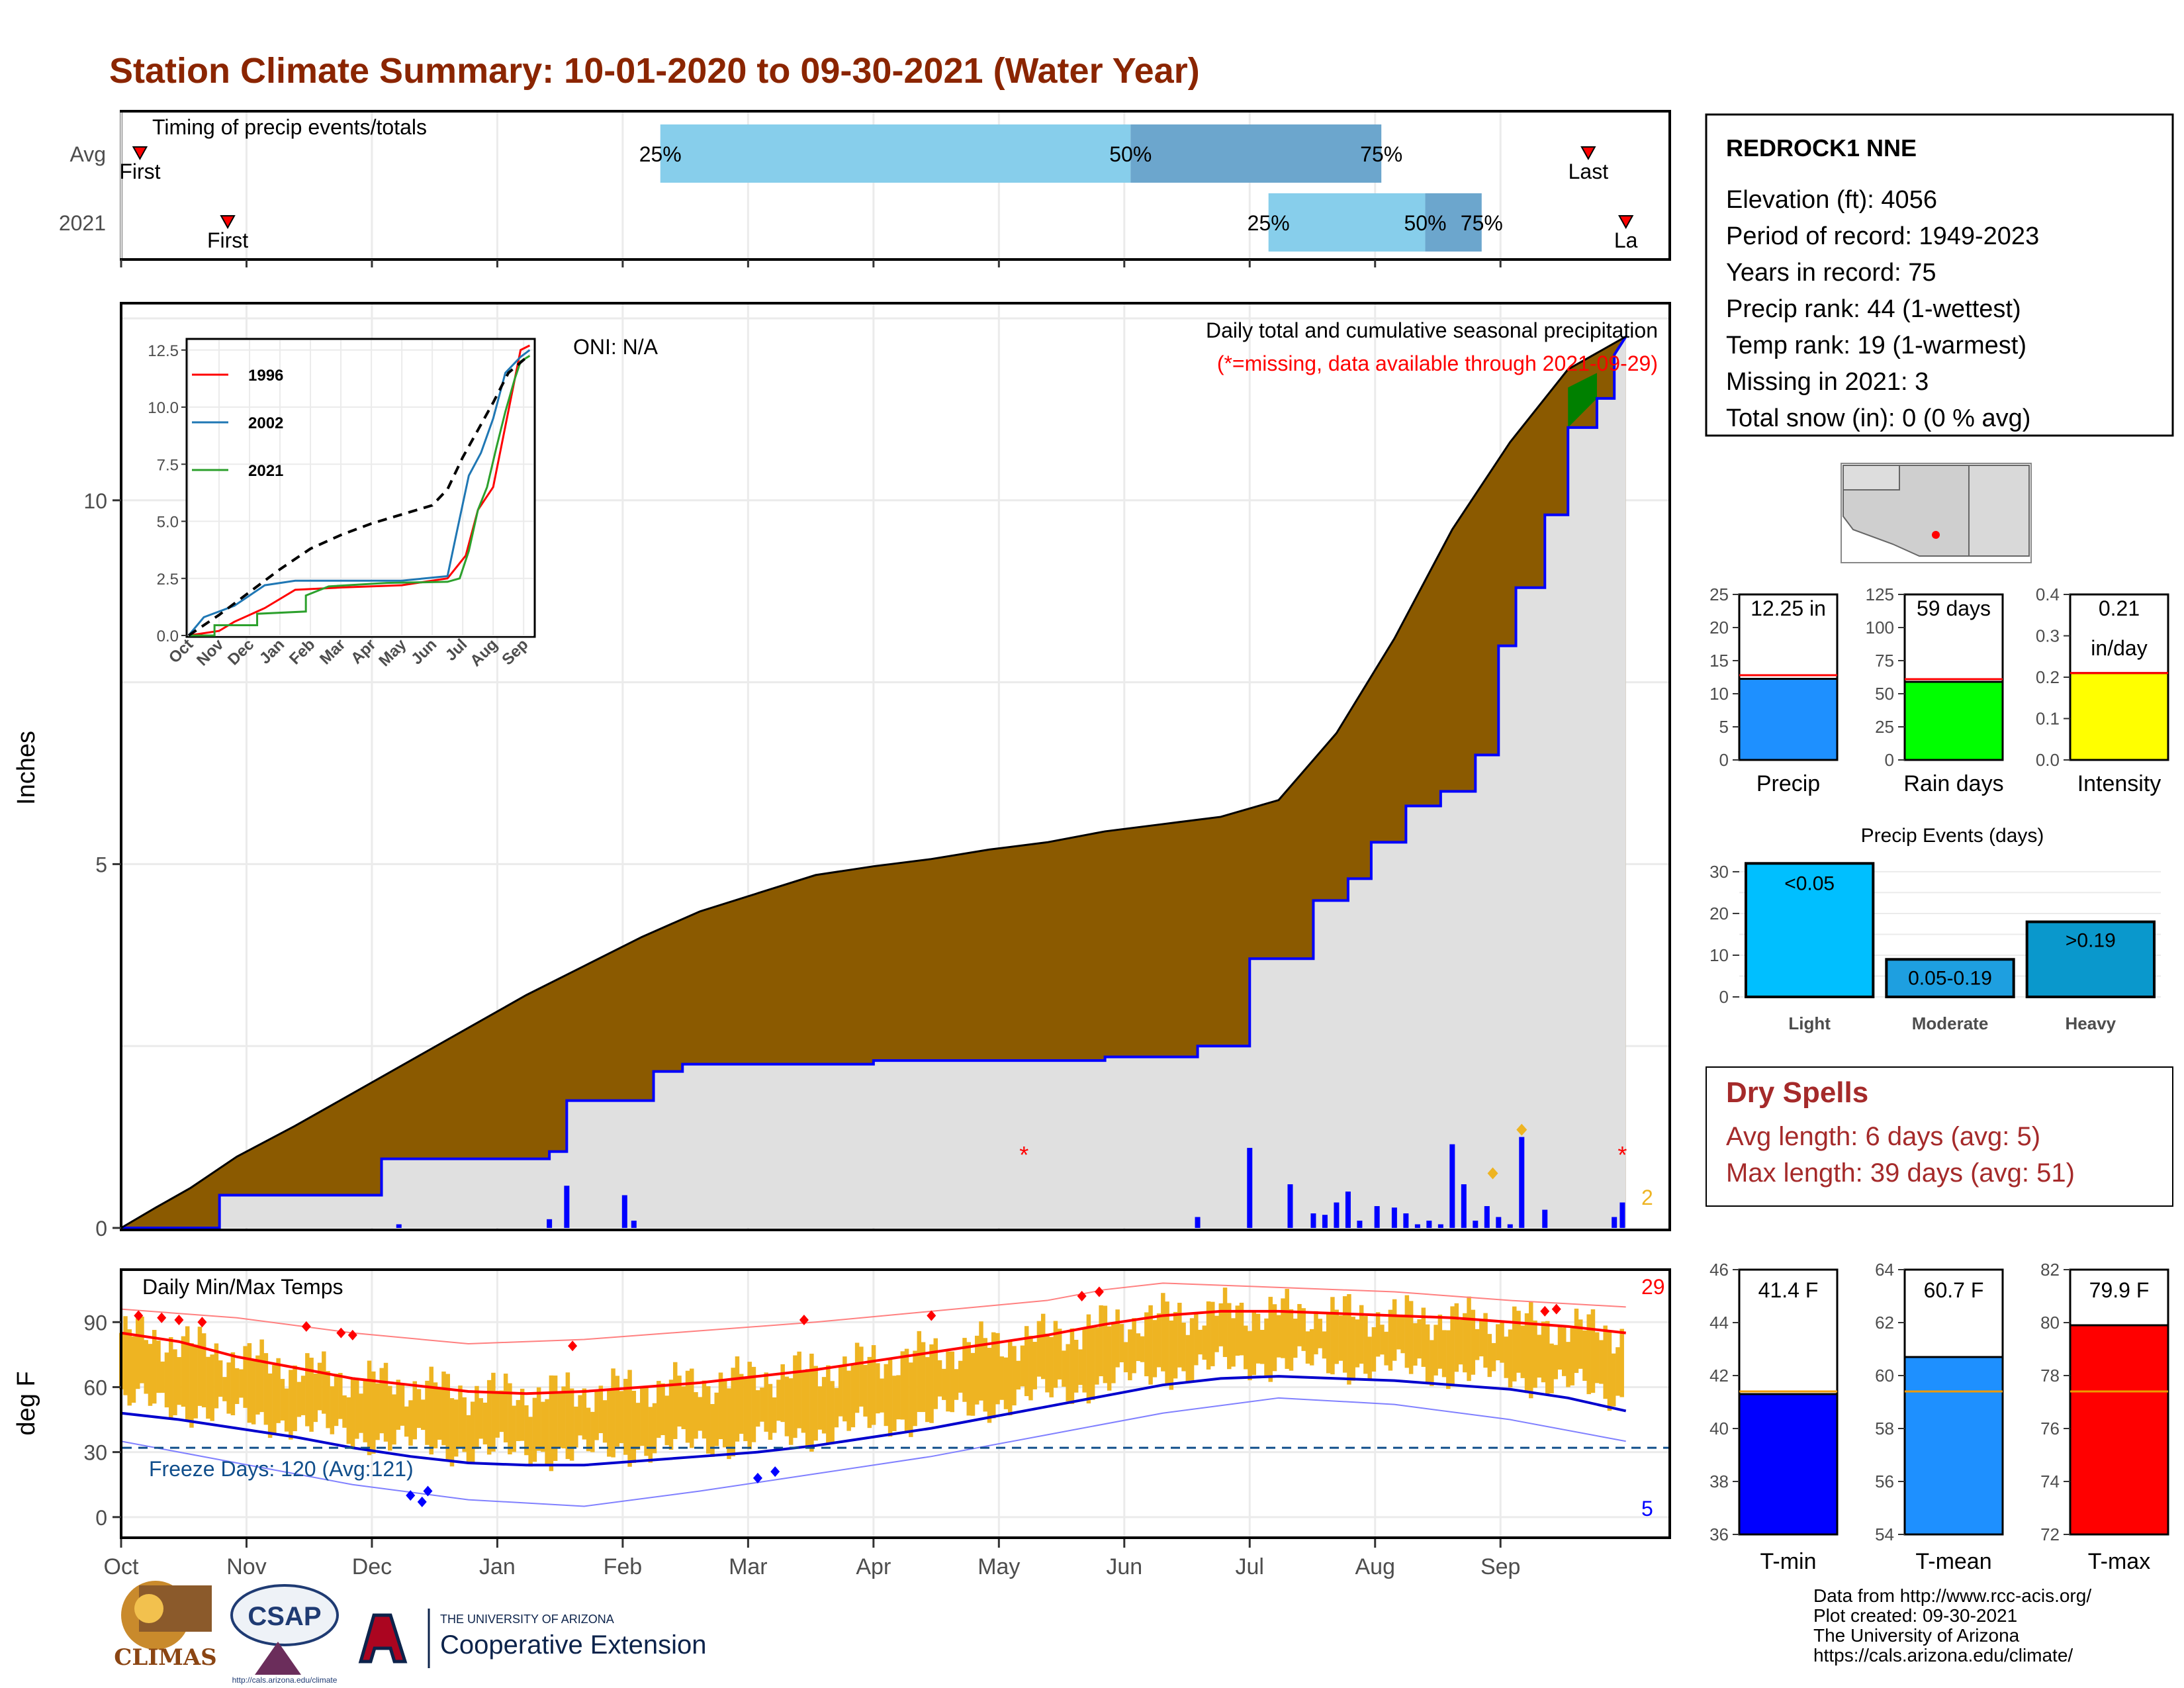 Image resolution: width=2184 pixels, height=1688 pixels. What do you see at coordinates (265, 376) in the screenshot?
I see `inset-legend-label: 1996` at bounding box center [265, 376].